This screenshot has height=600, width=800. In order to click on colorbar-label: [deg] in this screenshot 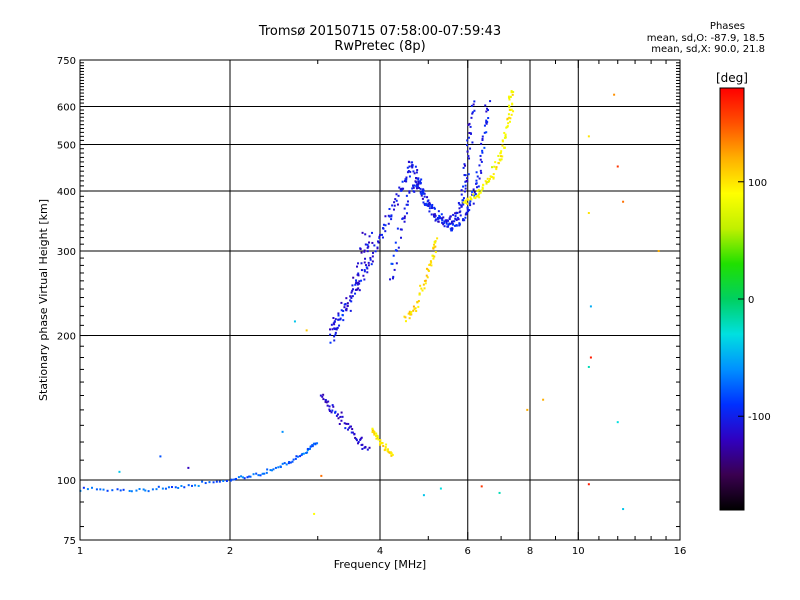, I will do `click(732, 78)`.